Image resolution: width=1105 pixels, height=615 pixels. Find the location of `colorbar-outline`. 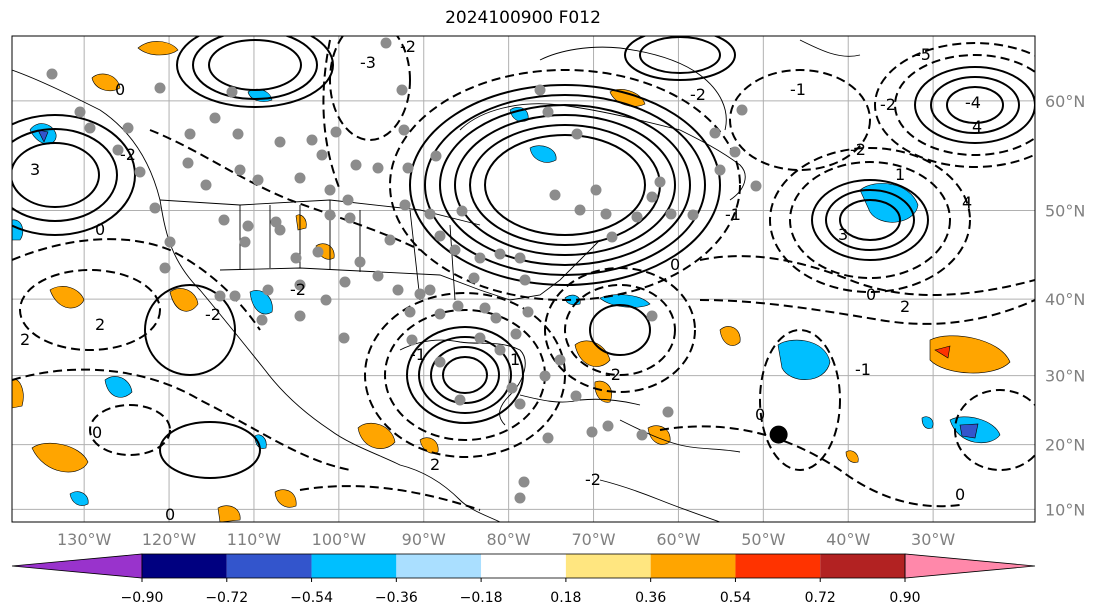

colorbar-outline is located at coordinates (523, 566).